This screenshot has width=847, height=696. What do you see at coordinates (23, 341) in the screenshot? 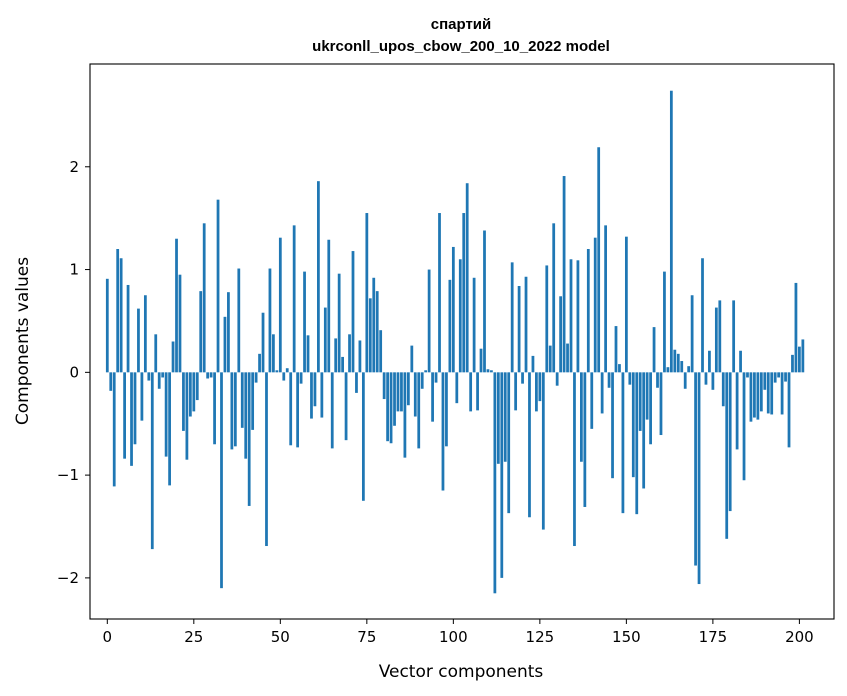
I see `y-axis-label: Components values` at bounding box center [23, 341].